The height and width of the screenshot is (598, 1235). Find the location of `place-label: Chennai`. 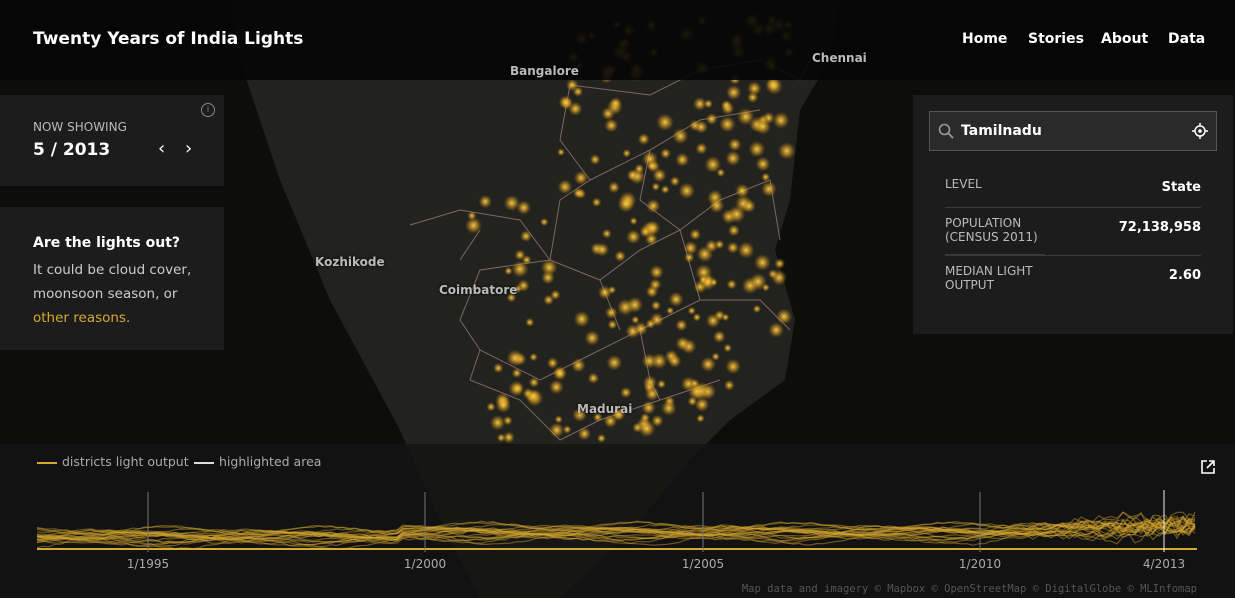

place-label: Chennai is located at coordinates (839, 58).